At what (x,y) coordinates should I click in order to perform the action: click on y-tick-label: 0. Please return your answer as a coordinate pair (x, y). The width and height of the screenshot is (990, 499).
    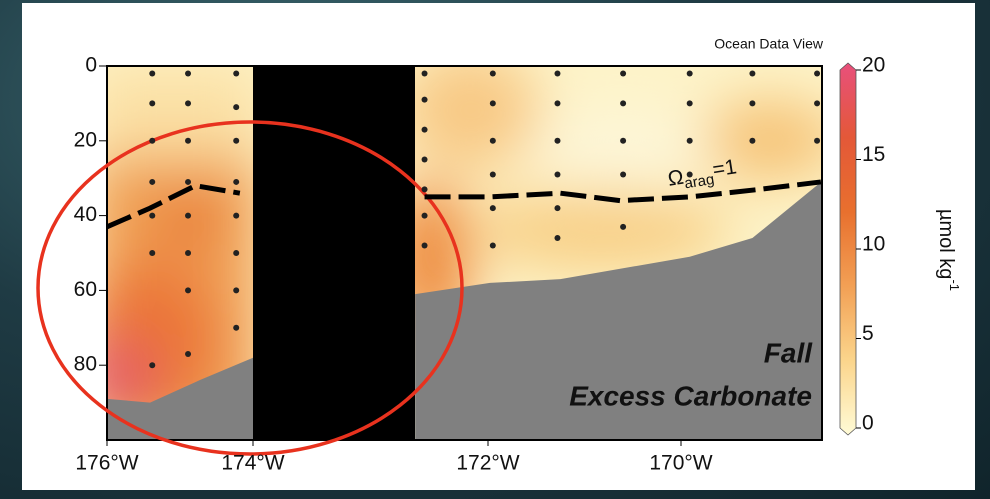
    Looking at the image, I should click on (91, 65).